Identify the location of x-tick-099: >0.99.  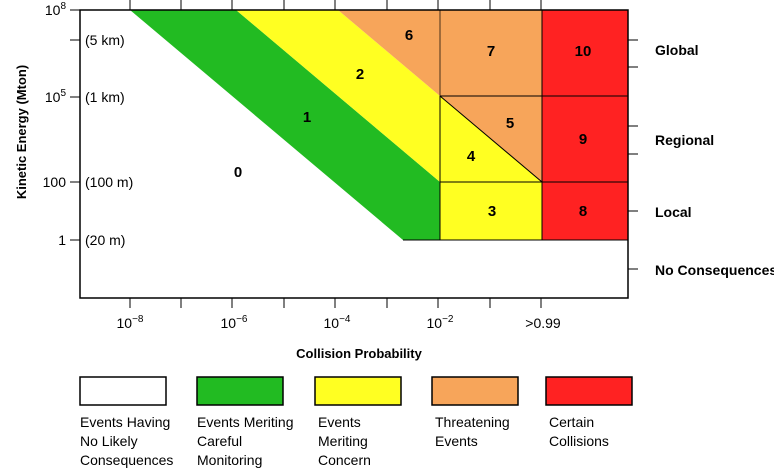
(543, 323).